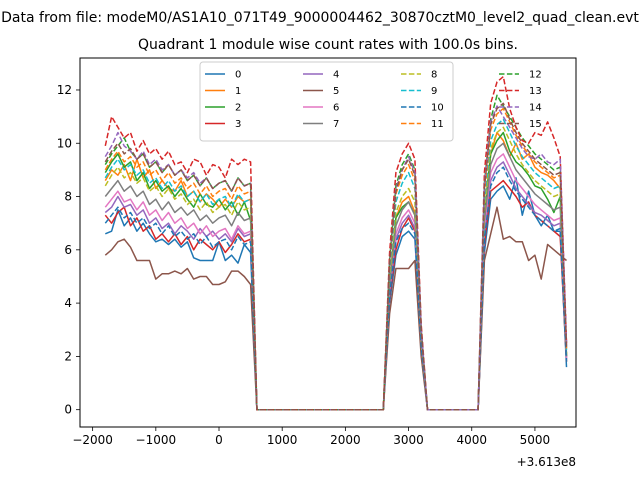 The width and height of the screenshot is (640, 480). Describe the element at coordinates (437, 108) in the screenshot. I see `legend-label-10: 10` at that location.